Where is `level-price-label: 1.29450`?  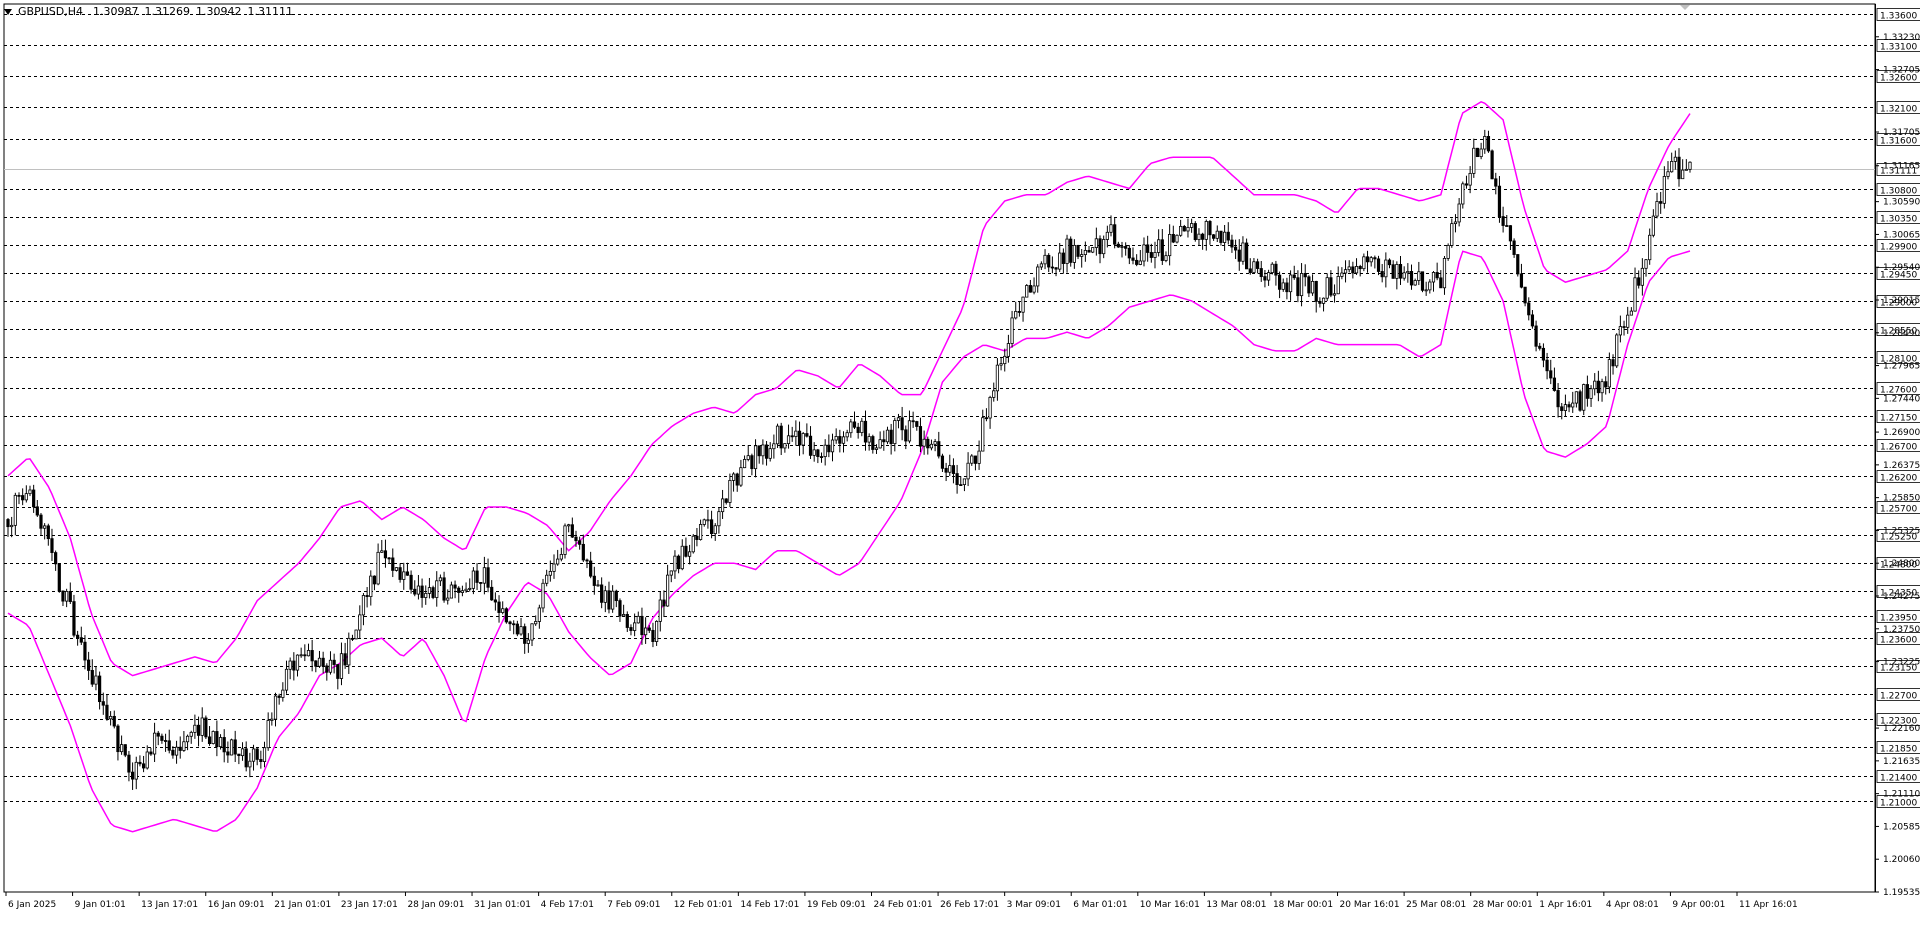
level-price-label: 1.29450 is located at coordinates (1898, 276).